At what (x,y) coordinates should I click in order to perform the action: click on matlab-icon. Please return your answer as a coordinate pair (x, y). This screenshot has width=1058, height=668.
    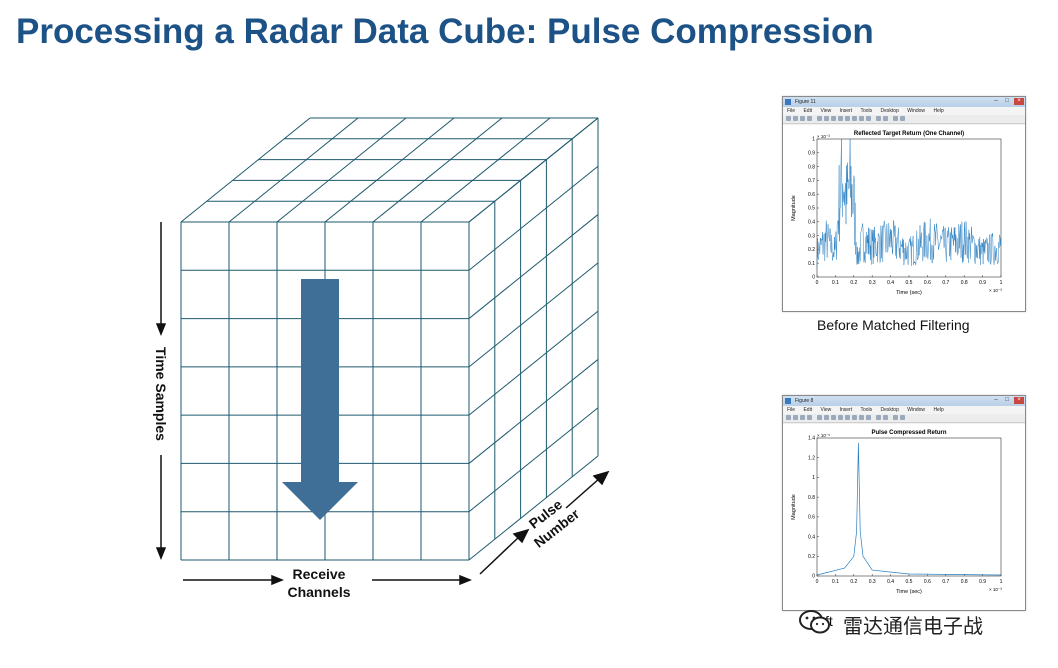
    Looking at the image, I should click on (788, 401).